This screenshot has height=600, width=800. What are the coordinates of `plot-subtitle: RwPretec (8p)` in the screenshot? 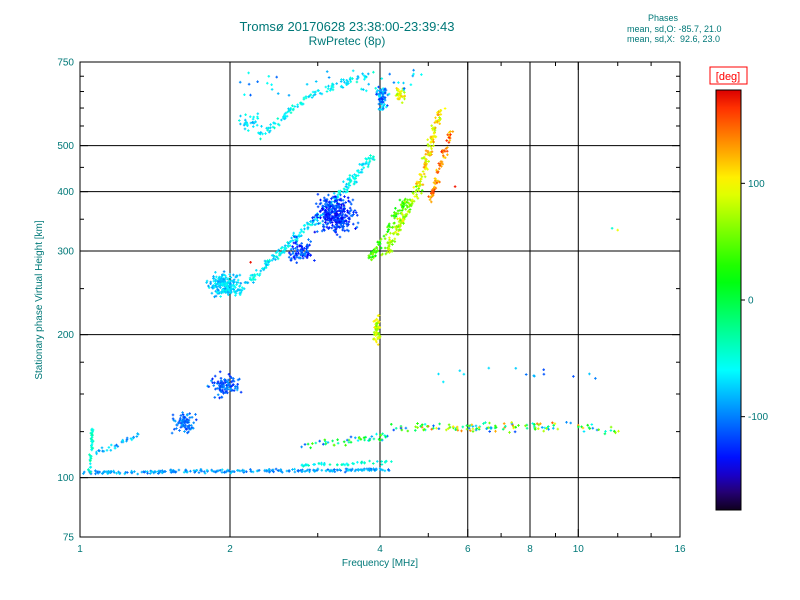 It's located at (347, 41).